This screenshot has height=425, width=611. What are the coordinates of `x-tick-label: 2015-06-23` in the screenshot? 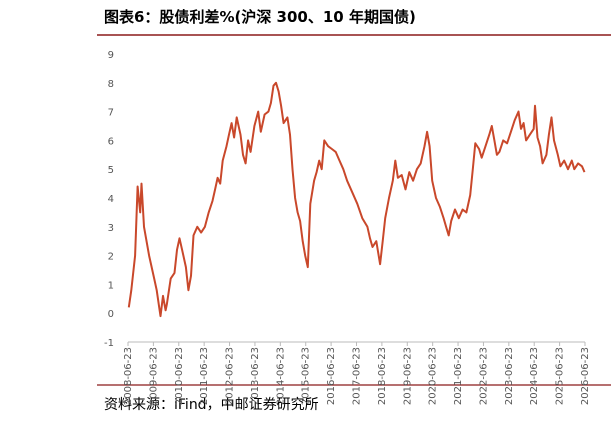 It's located at (306, 376).